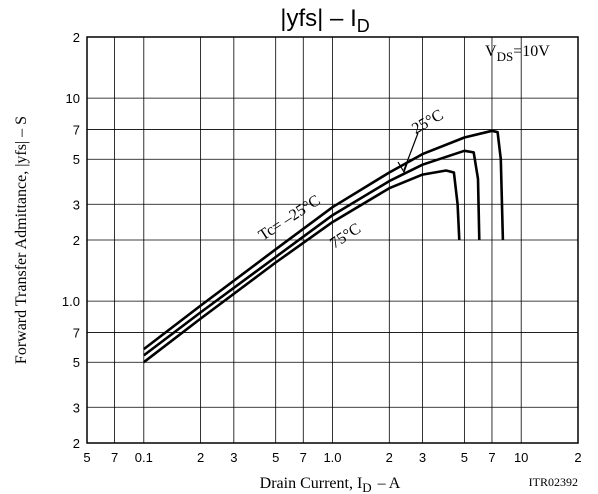 Image resolution: width=598 pixels, height=494 pixels. What do you see at coordinates (521, 457) in the screenshot?
I see `x-tick-label: 10` at bounding box center [521, 457].